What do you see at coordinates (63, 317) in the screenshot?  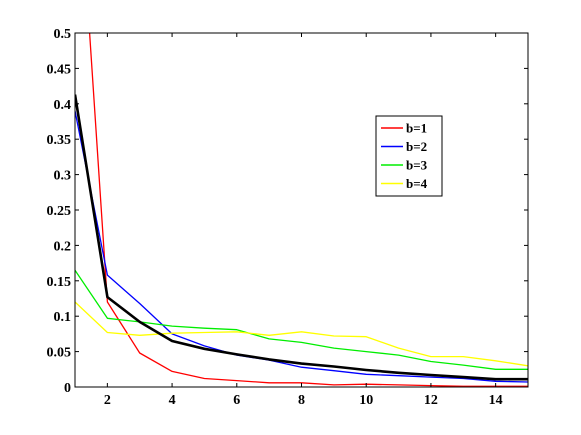 I see `y-tick-label: 0.1` at bounding box center [63, 317].